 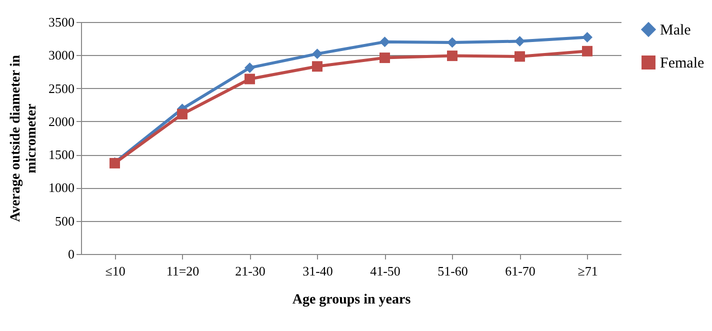 I want to click on x-tick-label: 11=20, so click(x=183, y=271).